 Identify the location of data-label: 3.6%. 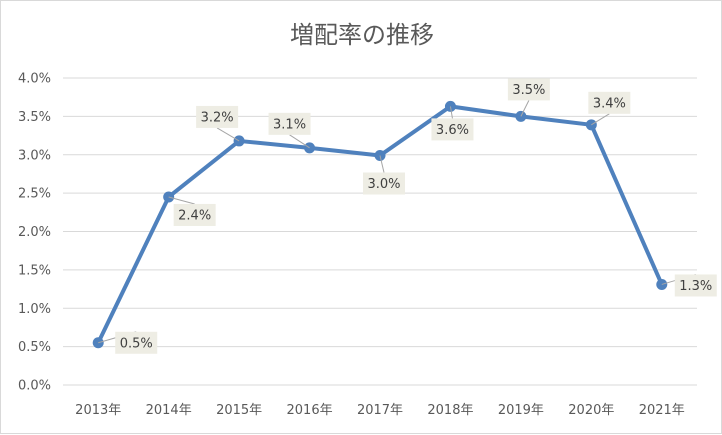
(452, 130).